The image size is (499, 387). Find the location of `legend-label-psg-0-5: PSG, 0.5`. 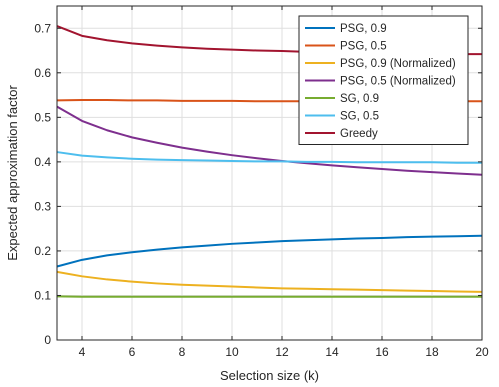

legend-label-psg-0-5: PSG, 0.5 is located at coordinates (363, 47).